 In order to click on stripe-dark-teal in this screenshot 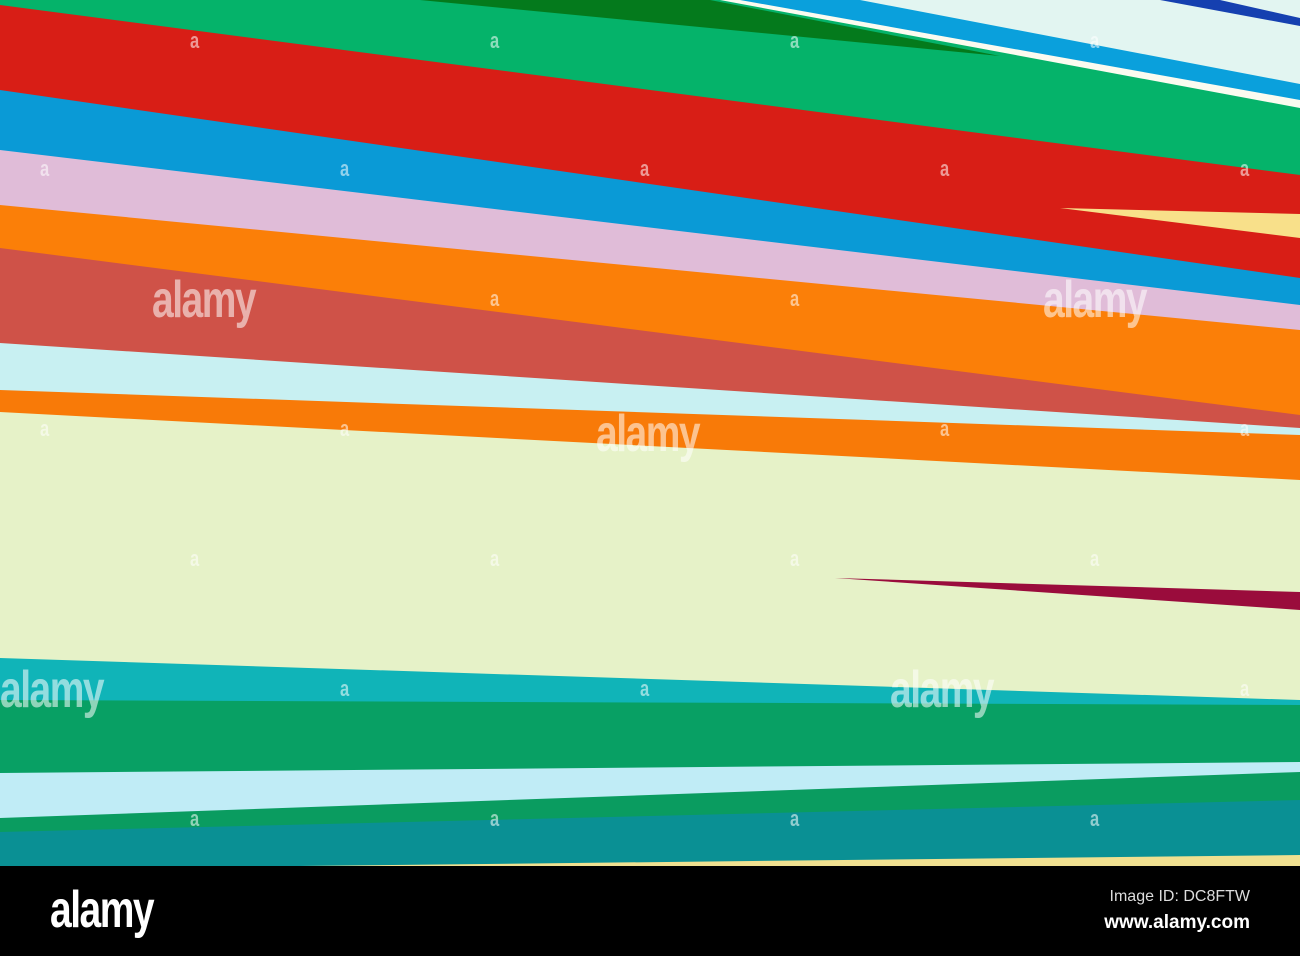, I will do `click(650, 833)`.